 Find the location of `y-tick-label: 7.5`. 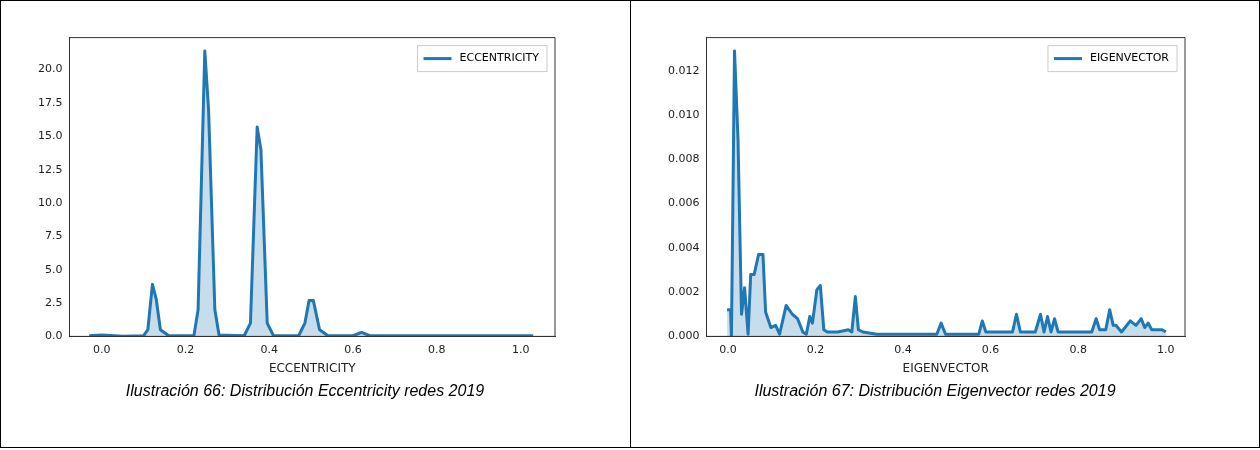

y-tick-label: 7.5 is located at coordinates (53, 236).